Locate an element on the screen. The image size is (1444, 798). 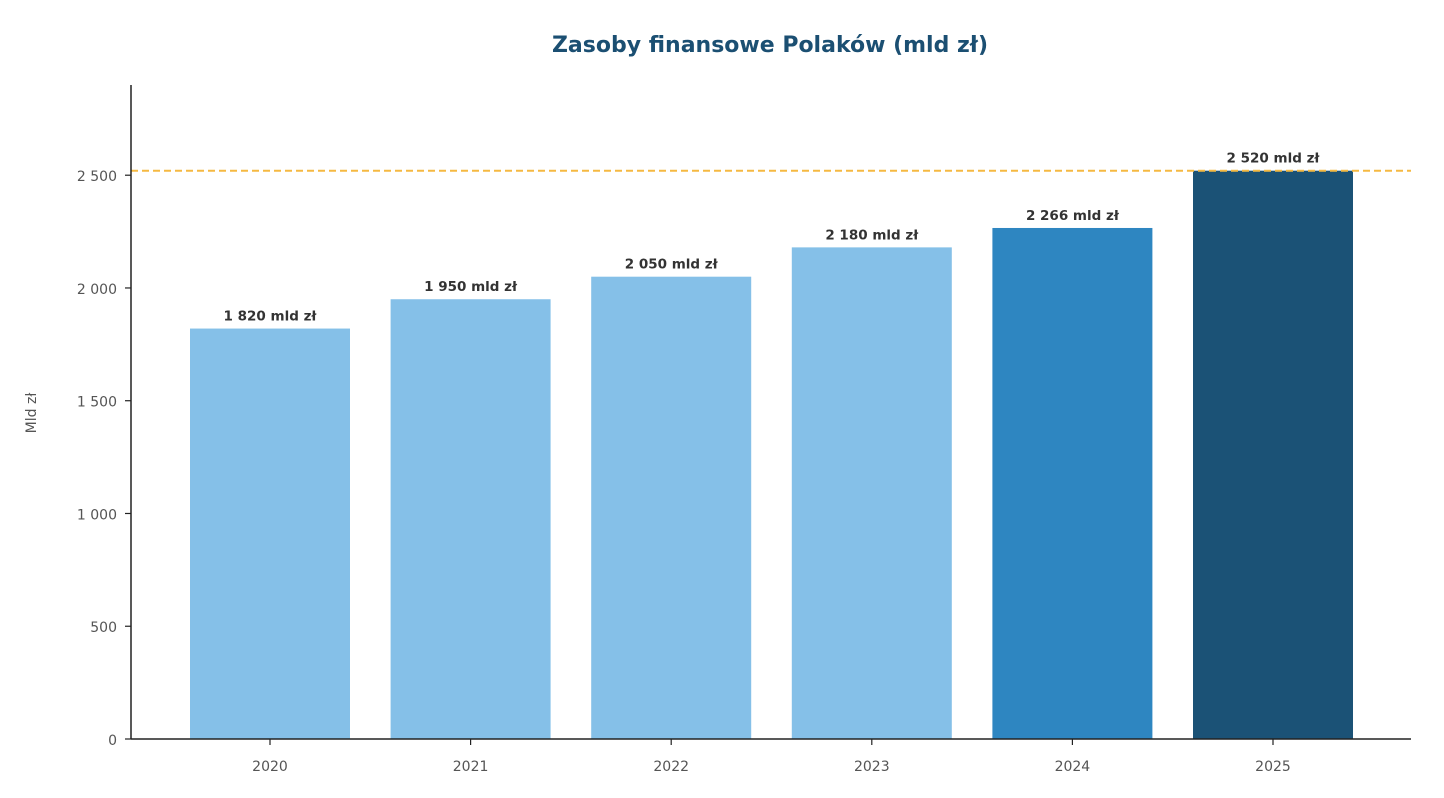
data-label-2021: 1 950 mld zł is located at coordinates (471, 287).